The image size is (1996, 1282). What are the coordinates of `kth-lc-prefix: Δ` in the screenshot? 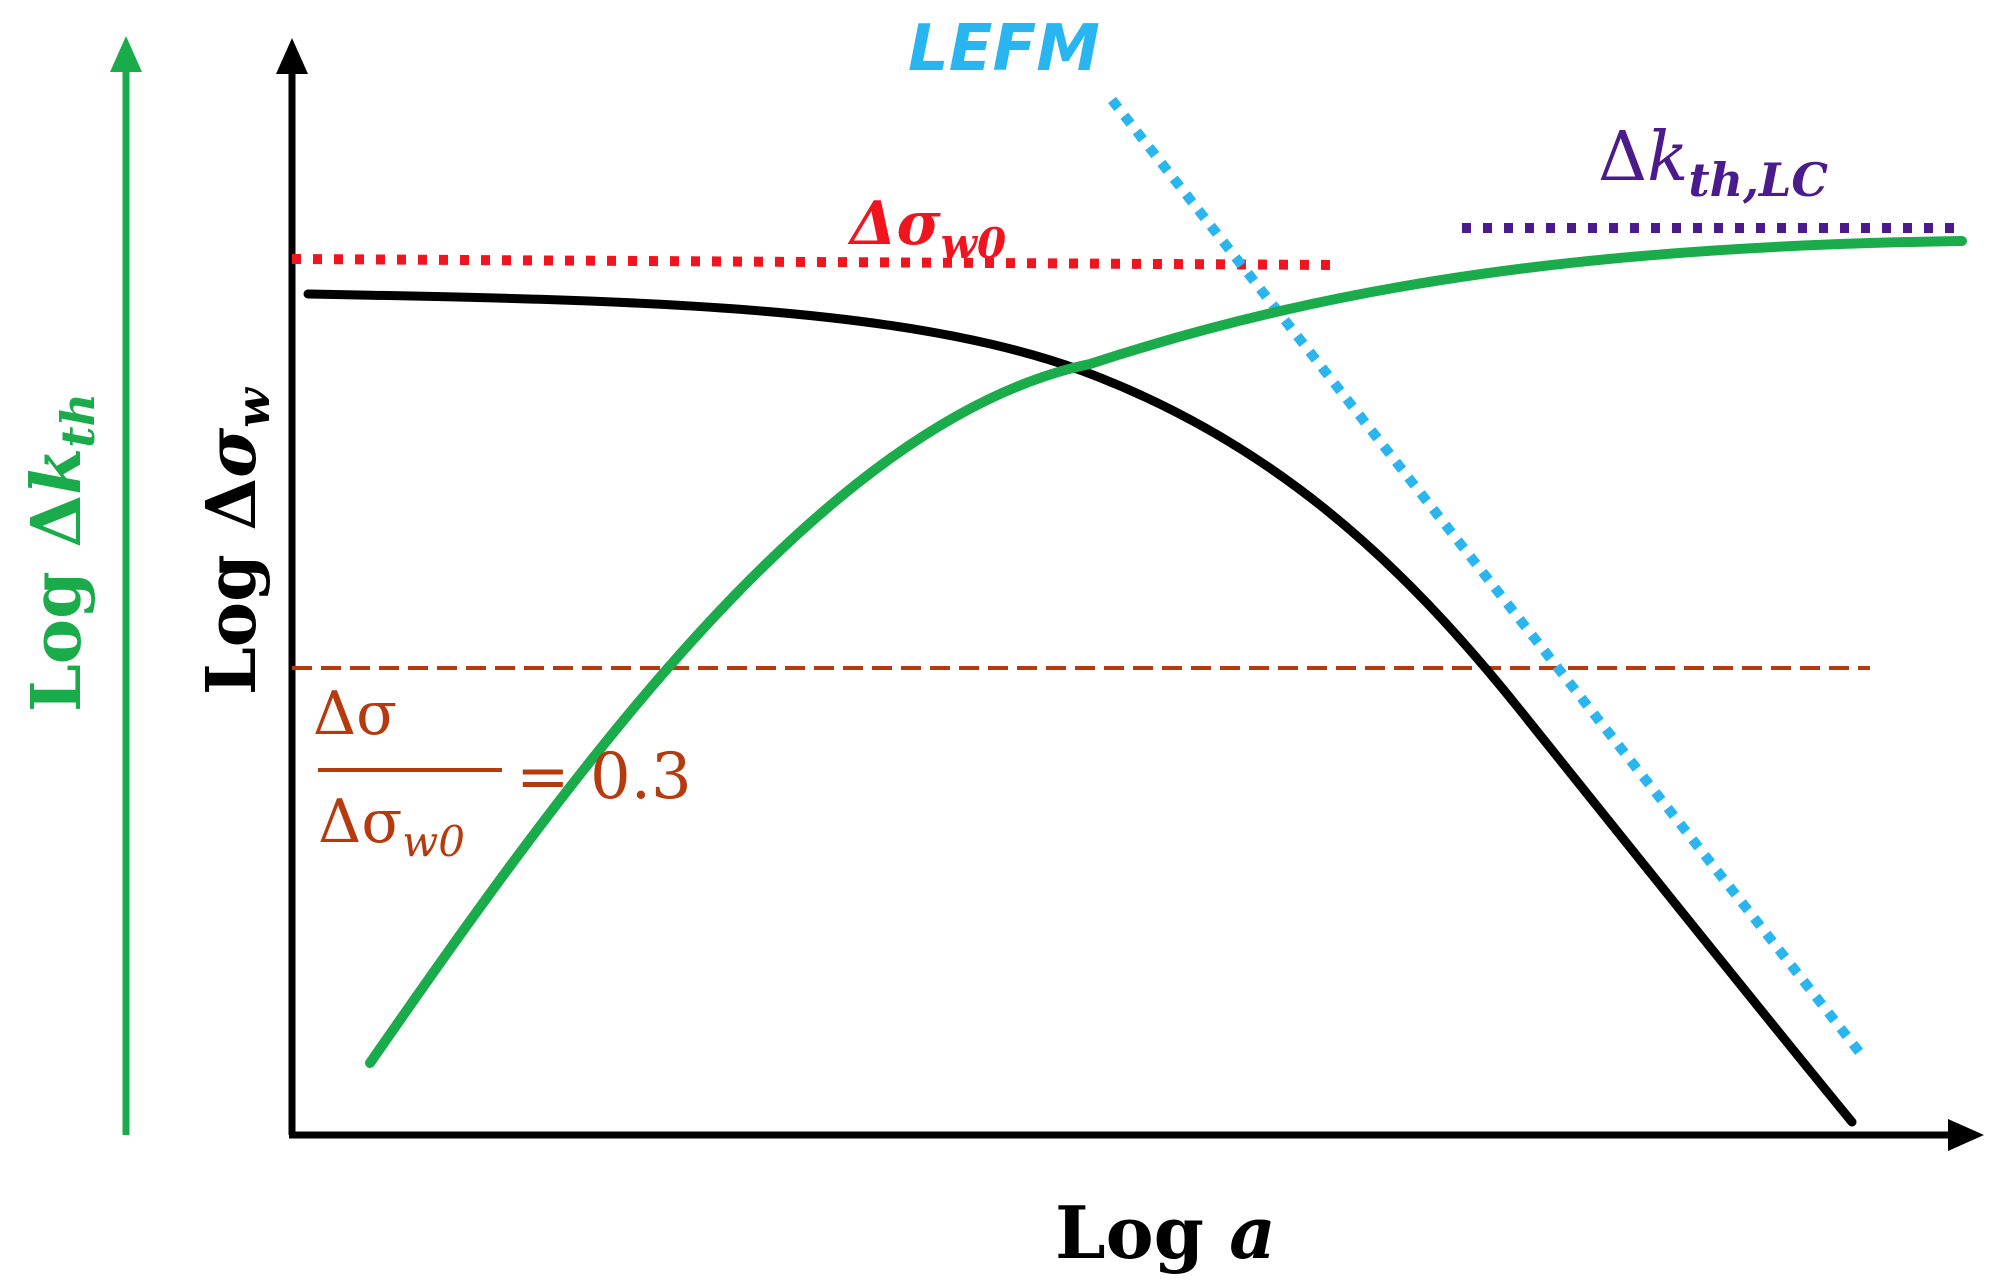 It's located at (1622, 157).